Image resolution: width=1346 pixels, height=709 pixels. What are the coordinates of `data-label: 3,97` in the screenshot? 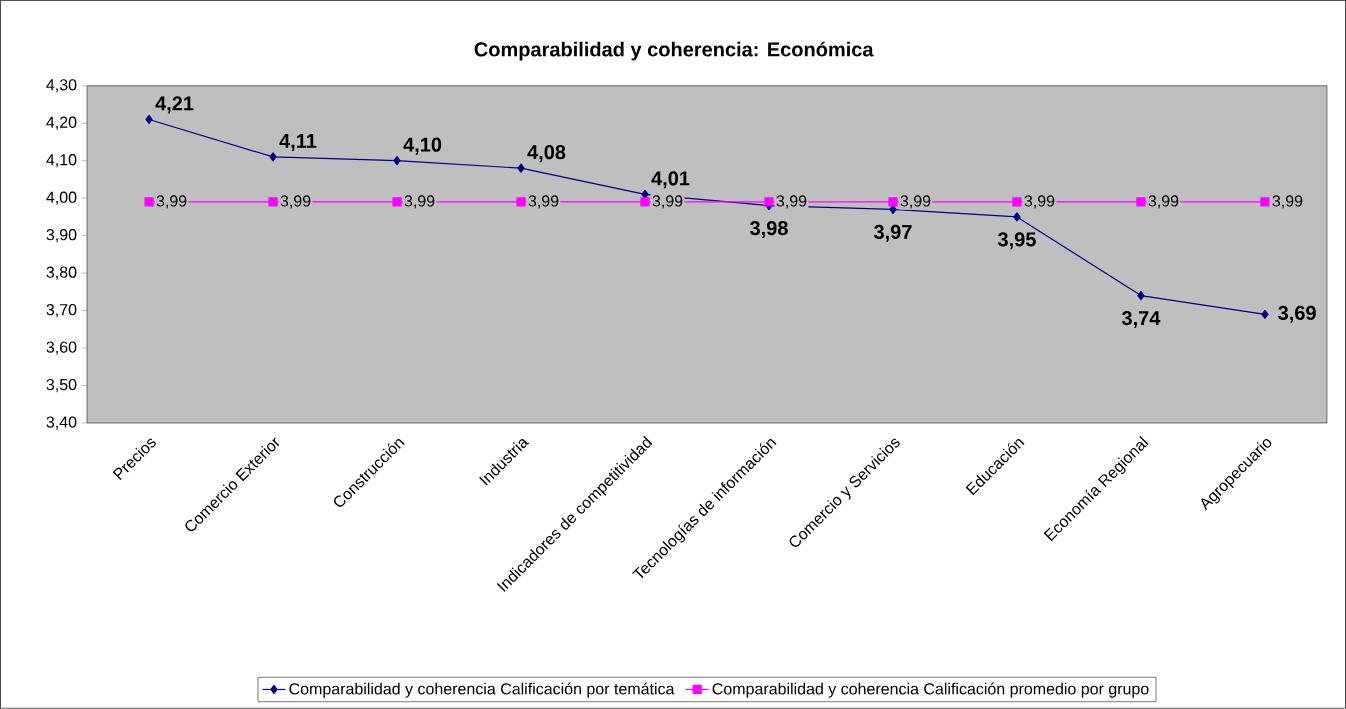 It's located at (892, 233).